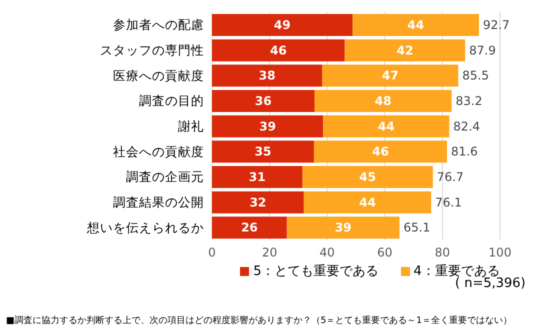 Image resolution: width=555 pixels, height=334 pixels. I want to click on y-tick-label: 調査の企画元, so click(165, 176).